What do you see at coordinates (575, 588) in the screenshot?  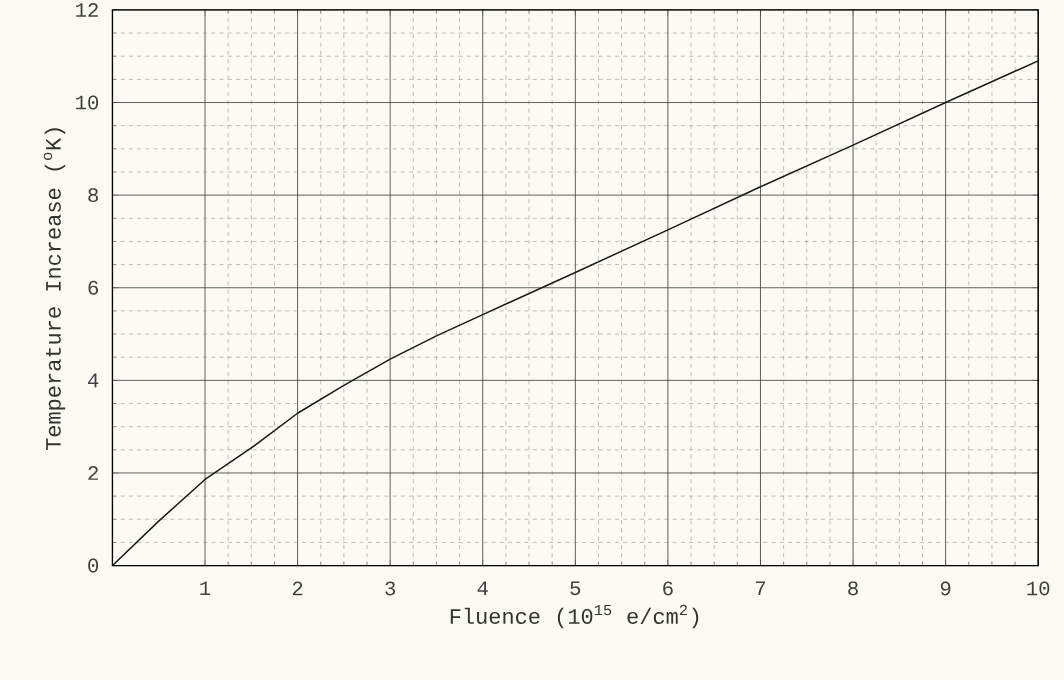 I see `x-tick-label: 5` at bounding box center [575, 588].